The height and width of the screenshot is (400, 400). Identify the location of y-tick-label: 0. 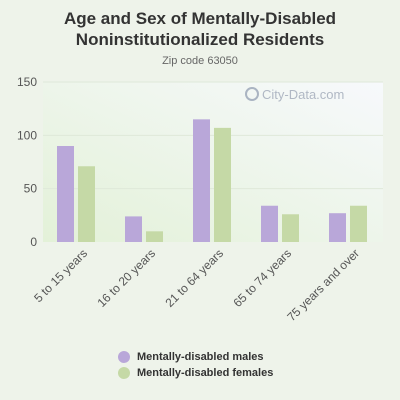
(33, 242).